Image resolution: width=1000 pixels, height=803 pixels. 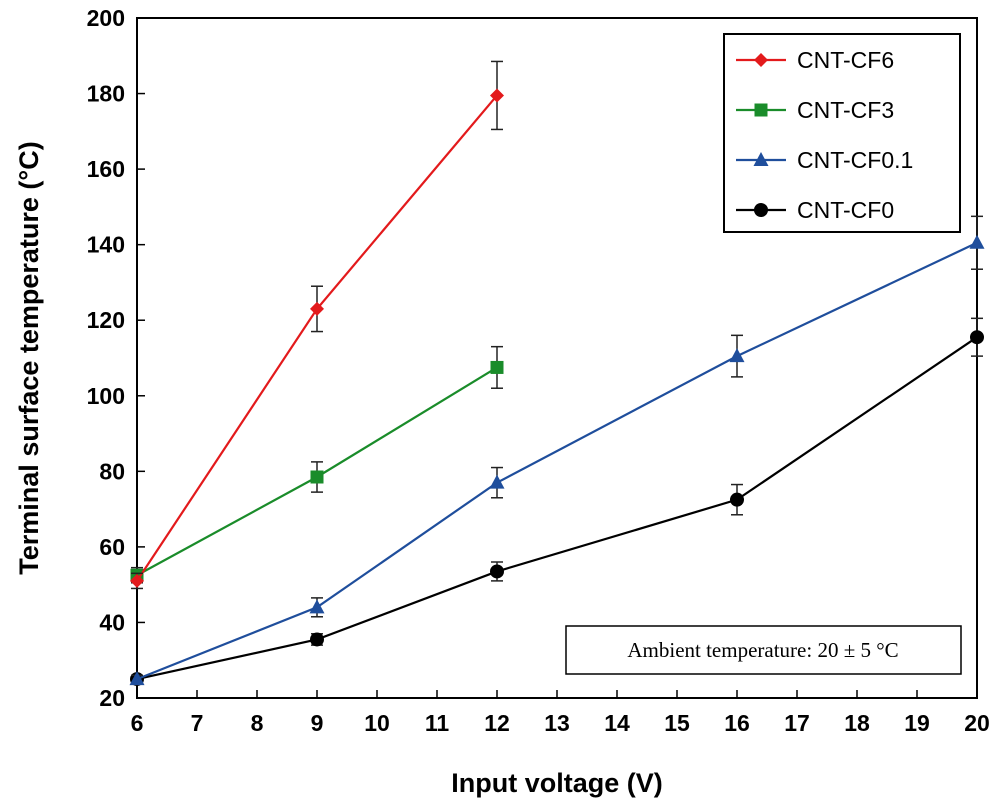 I want to click on legend-label: CNT-CF3, so click(x=845, y=110).